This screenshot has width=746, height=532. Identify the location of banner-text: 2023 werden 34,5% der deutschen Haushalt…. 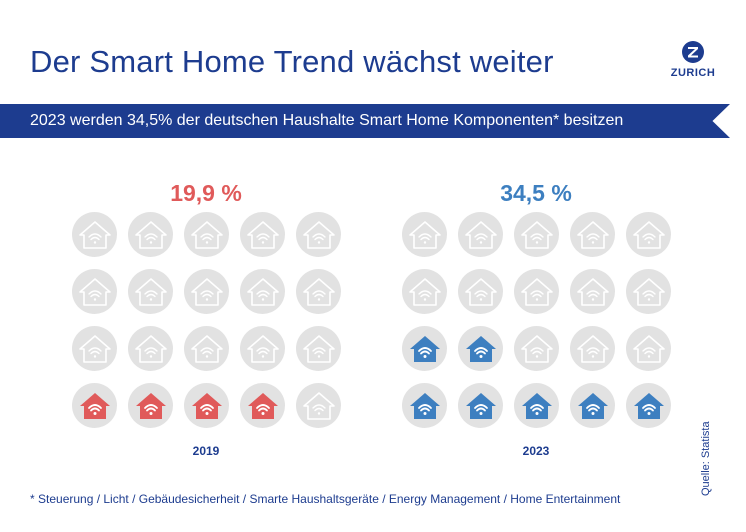
(327, 120).